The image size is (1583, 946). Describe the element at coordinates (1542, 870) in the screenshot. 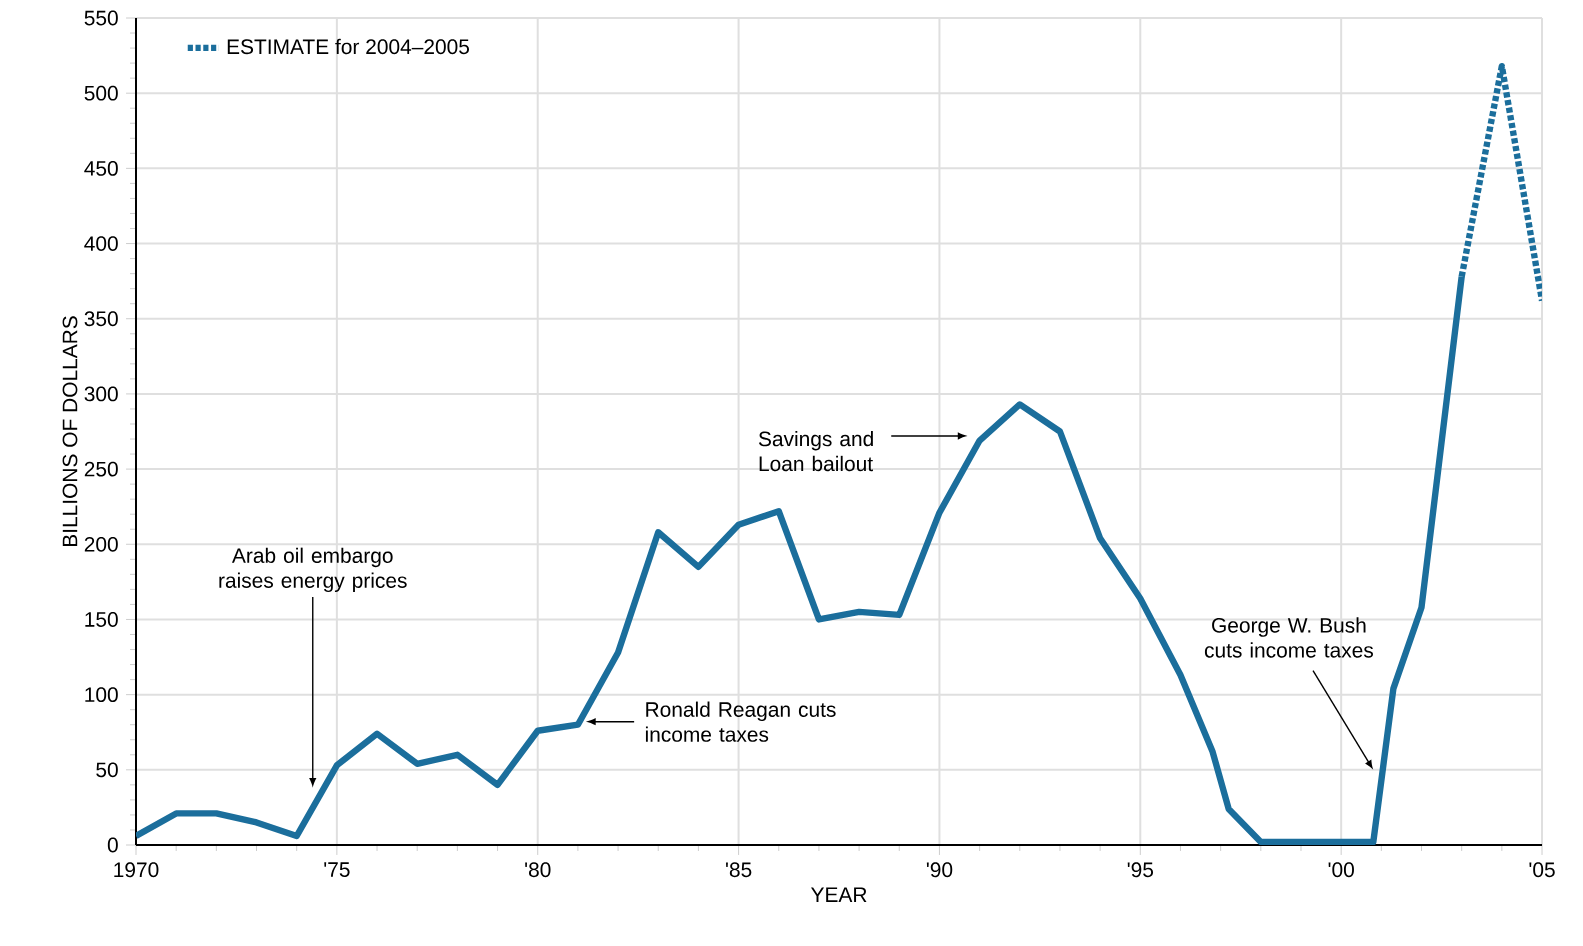

I see `x-tick-label: '05` at that location.